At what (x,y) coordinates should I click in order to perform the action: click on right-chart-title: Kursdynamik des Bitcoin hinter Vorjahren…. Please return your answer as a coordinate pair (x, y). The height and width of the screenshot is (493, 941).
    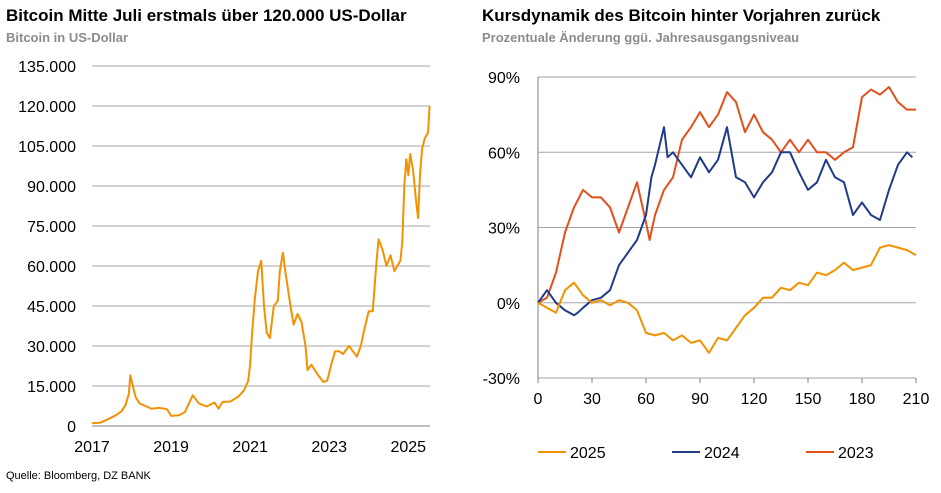
    Looking at the image, I should click on (681, 15).